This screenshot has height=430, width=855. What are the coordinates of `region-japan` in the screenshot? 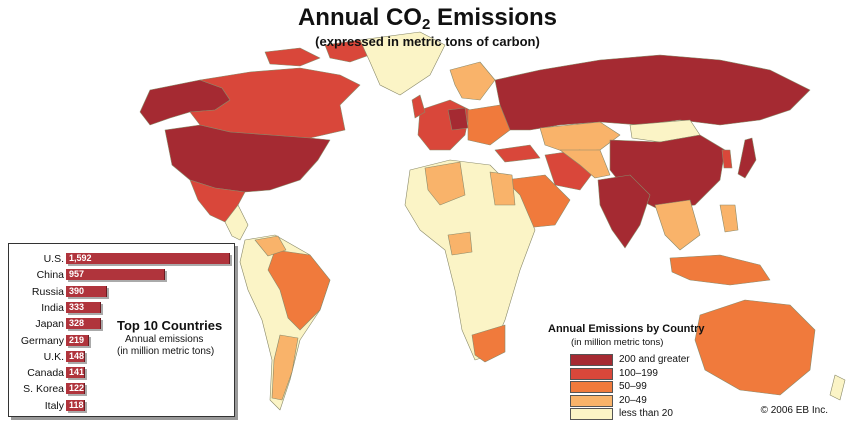 It's located at (747, 158).